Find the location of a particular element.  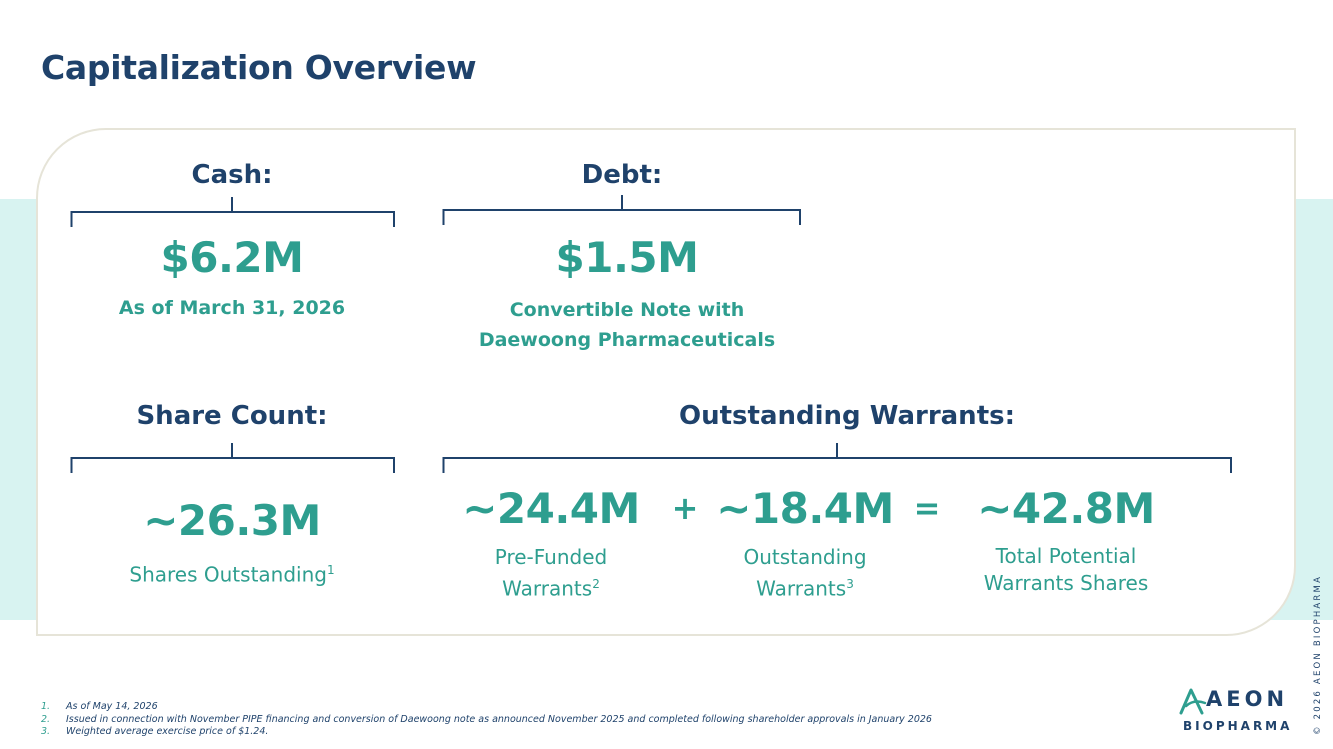

aeon-biopharma-logo: AEON BIOPHARMA is located at coordinates (1234, 711).